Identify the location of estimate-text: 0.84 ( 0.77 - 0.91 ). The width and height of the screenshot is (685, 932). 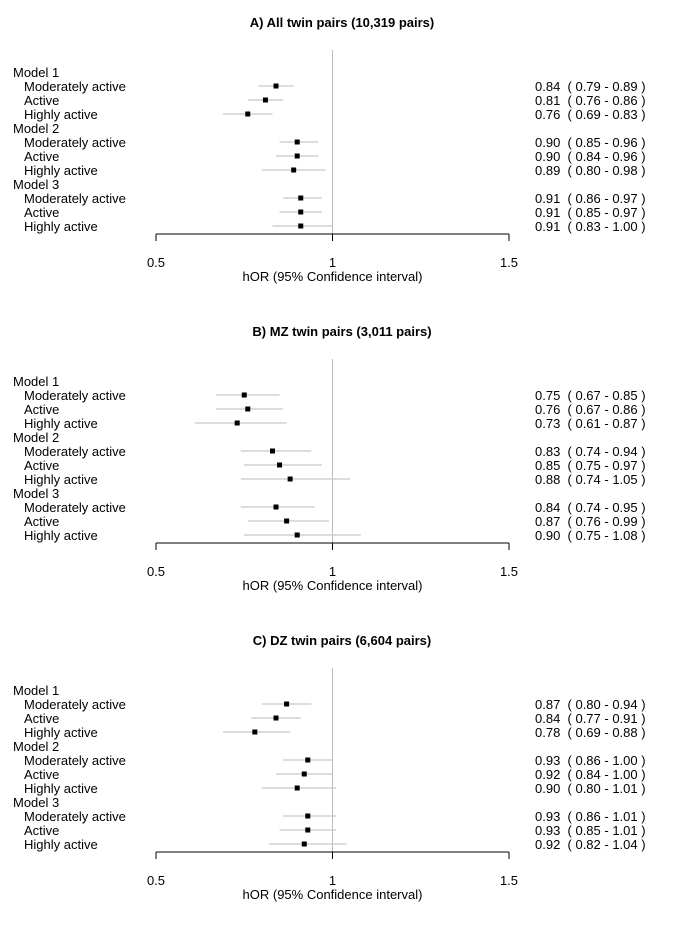
(590, 718).